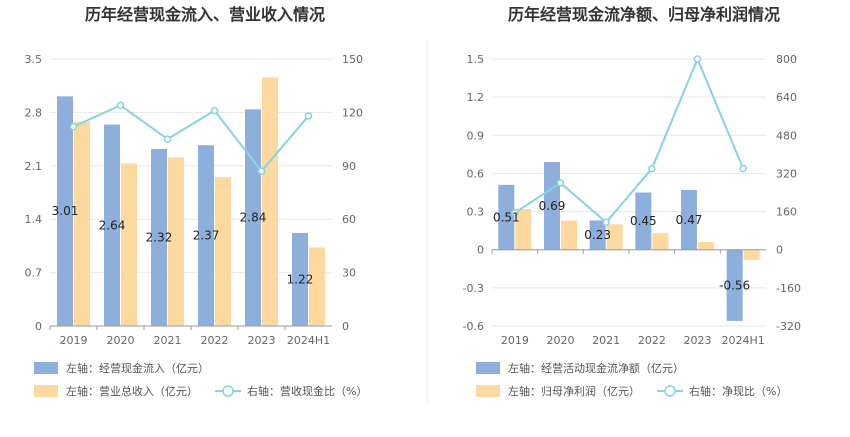 This screenshot has width=850, height=437. I want to click on left-axis-tick-label: -0.6, so click(473, 326).